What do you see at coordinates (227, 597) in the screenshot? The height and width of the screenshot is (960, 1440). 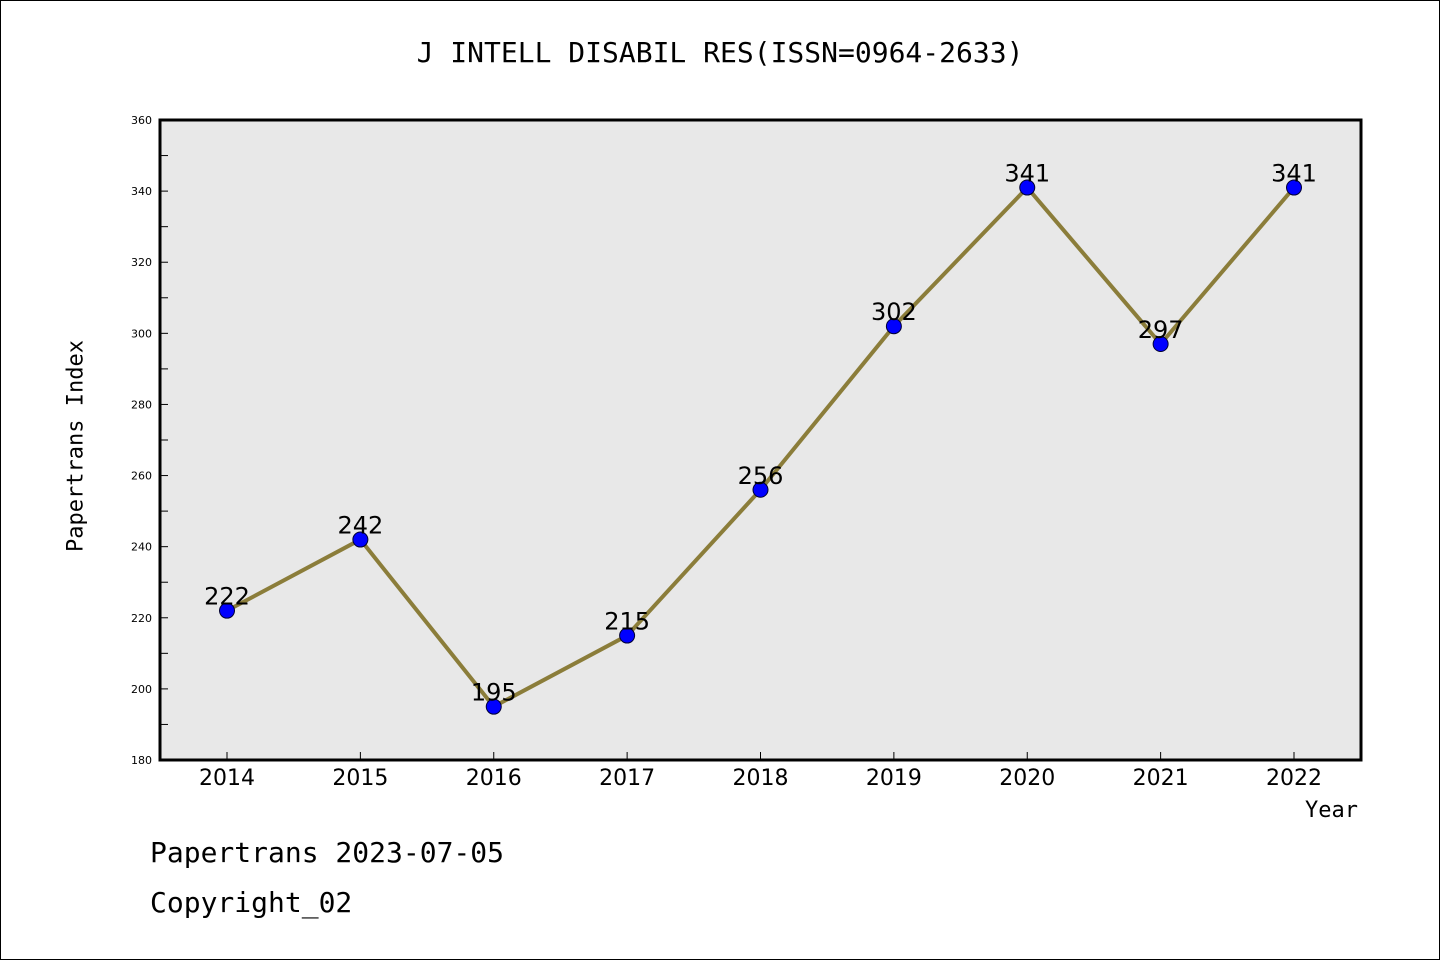 I see `data-label: 222` at bounding box center [227, 597].